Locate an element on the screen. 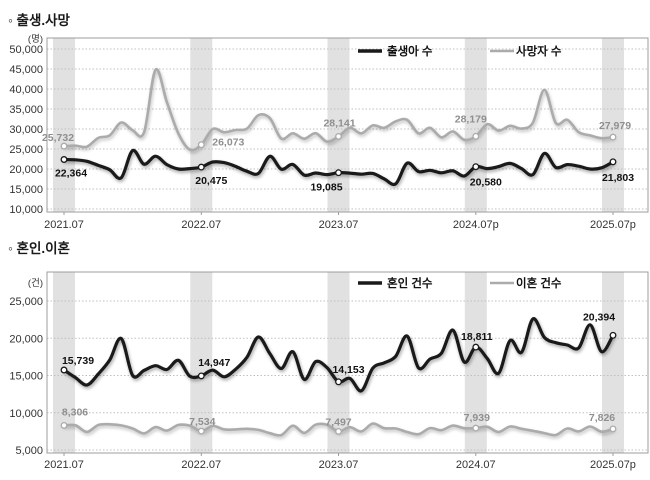  data-point-label: 28,141 is located at coordinates (339, 123).